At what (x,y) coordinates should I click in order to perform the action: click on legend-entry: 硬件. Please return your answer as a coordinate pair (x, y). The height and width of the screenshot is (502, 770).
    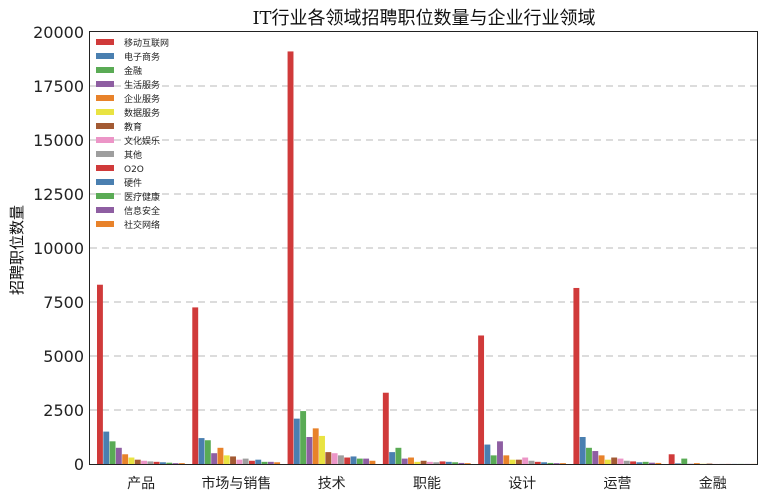
    Looking at the image, I should click on (133, 183).